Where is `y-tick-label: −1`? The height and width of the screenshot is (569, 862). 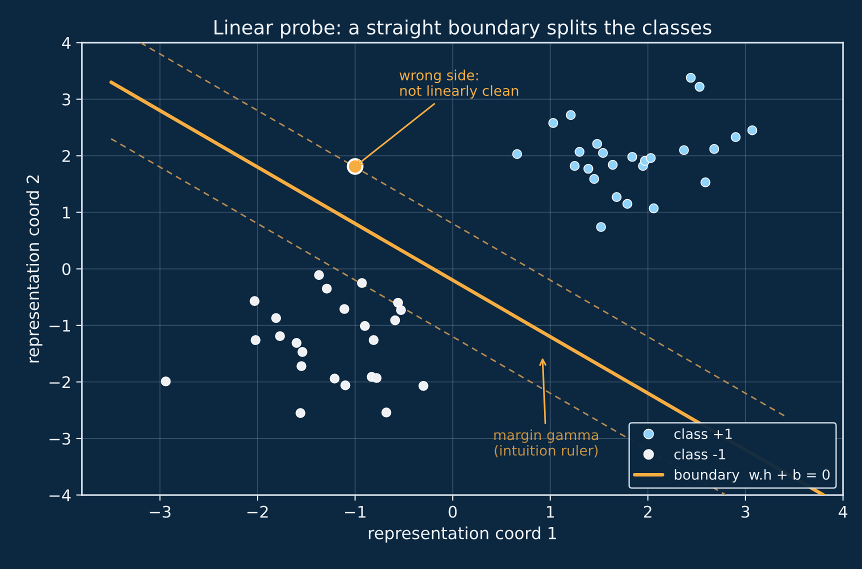 y-tick-label: −1 is located at coordinates (60, 326).